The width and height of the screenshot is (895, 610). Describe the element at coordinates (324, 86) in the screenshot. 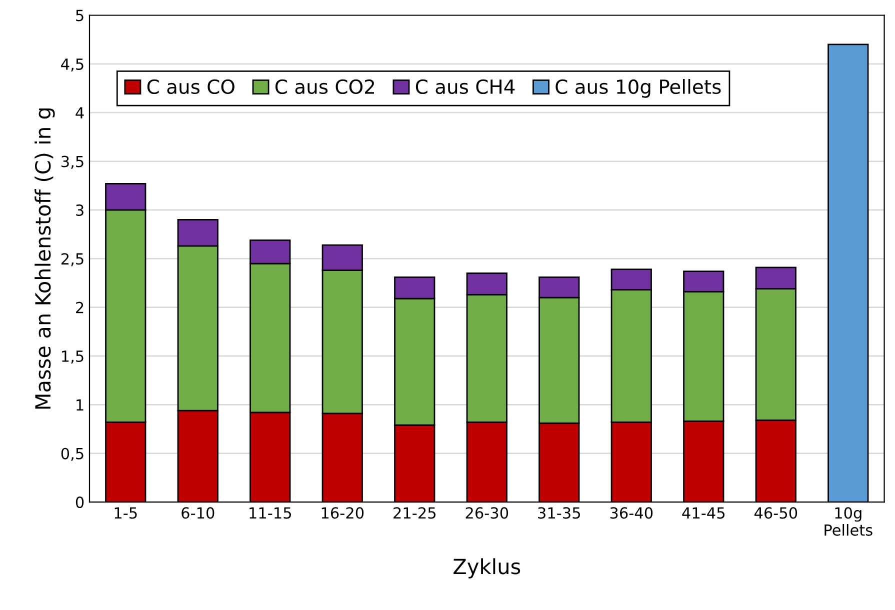

I see `legend-label: C aus CO2` at that location.